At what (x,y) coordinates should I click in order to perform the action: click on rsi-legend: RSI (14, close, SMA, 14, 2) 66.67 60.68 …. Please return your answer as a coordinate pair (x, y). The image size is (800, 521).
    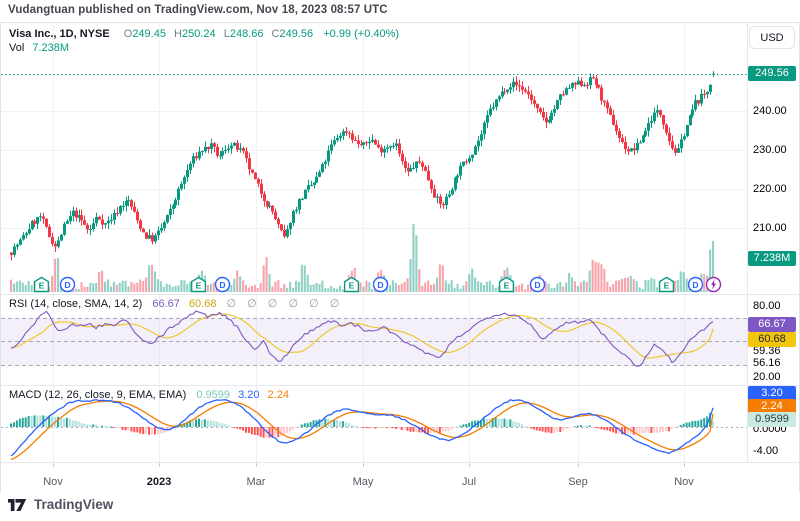
    Looking at the image, I should click on (176, 303).